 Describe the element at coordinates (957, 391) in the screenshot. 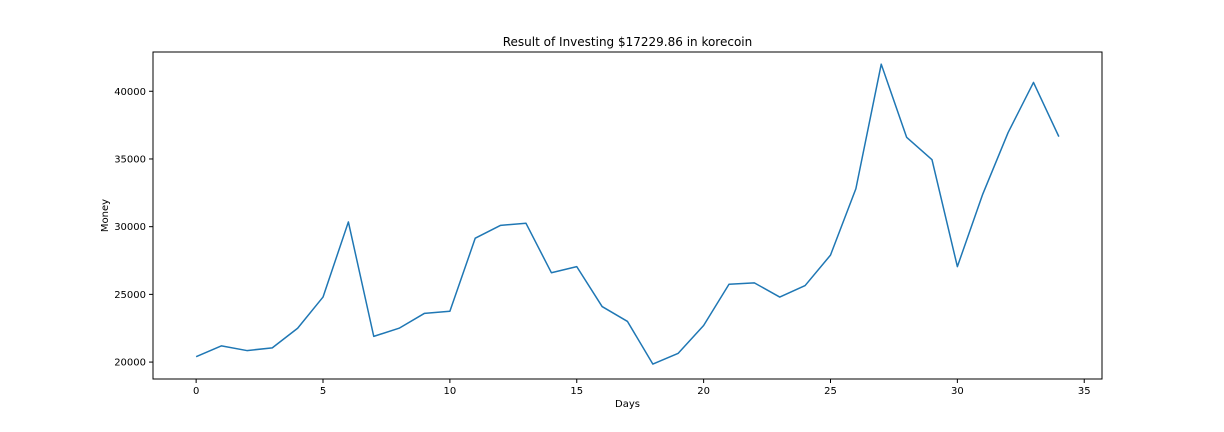

I see `x-tick-label: 30` at that location.